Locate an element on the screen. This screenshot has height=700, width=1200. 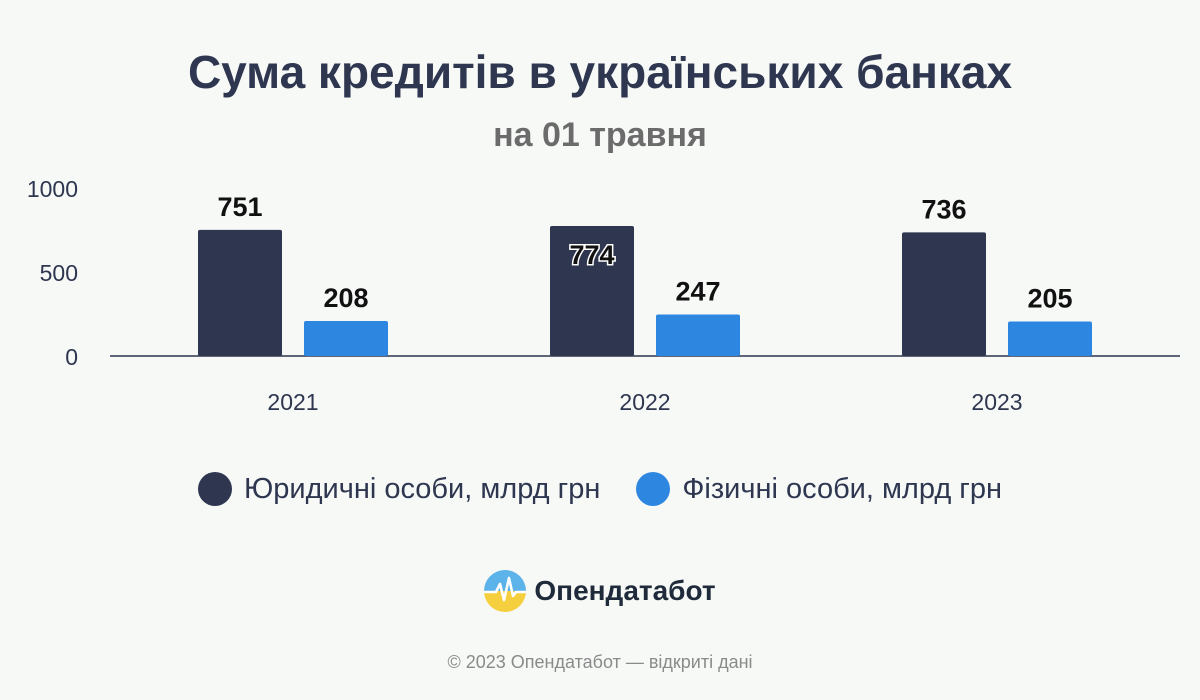
brand-logo: Опендатабот is located at coordinates (600, 591).